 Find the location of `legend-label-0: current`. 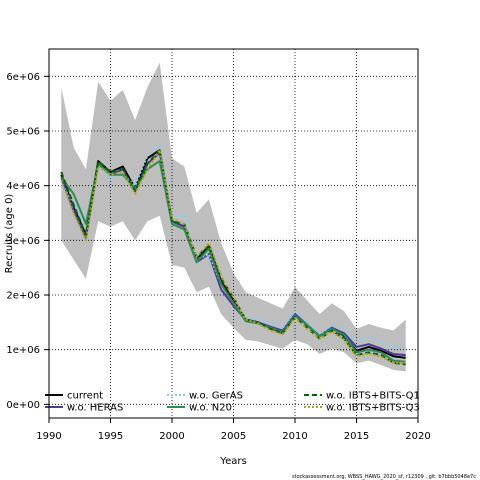

legend-label-0: current is located at coordinates (85, 396).